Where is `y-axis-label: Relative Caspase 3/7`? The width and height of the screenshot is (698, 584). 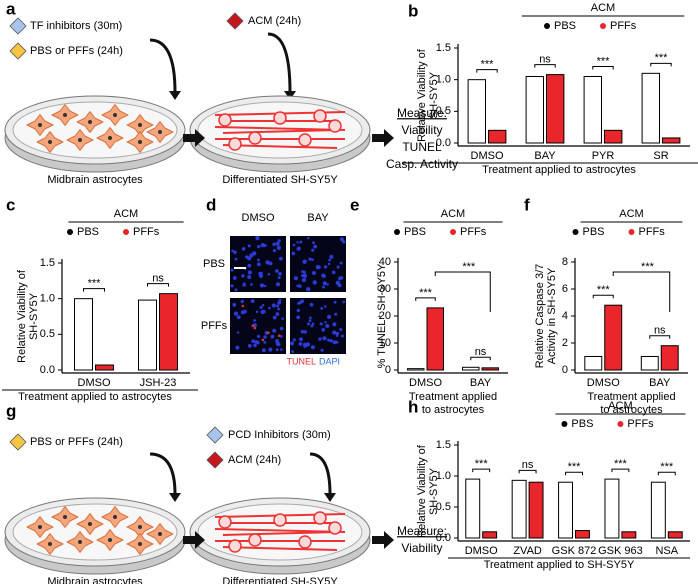
y-axis-label: Relative Caspase 3/7 is located at coordinates (540, 316).